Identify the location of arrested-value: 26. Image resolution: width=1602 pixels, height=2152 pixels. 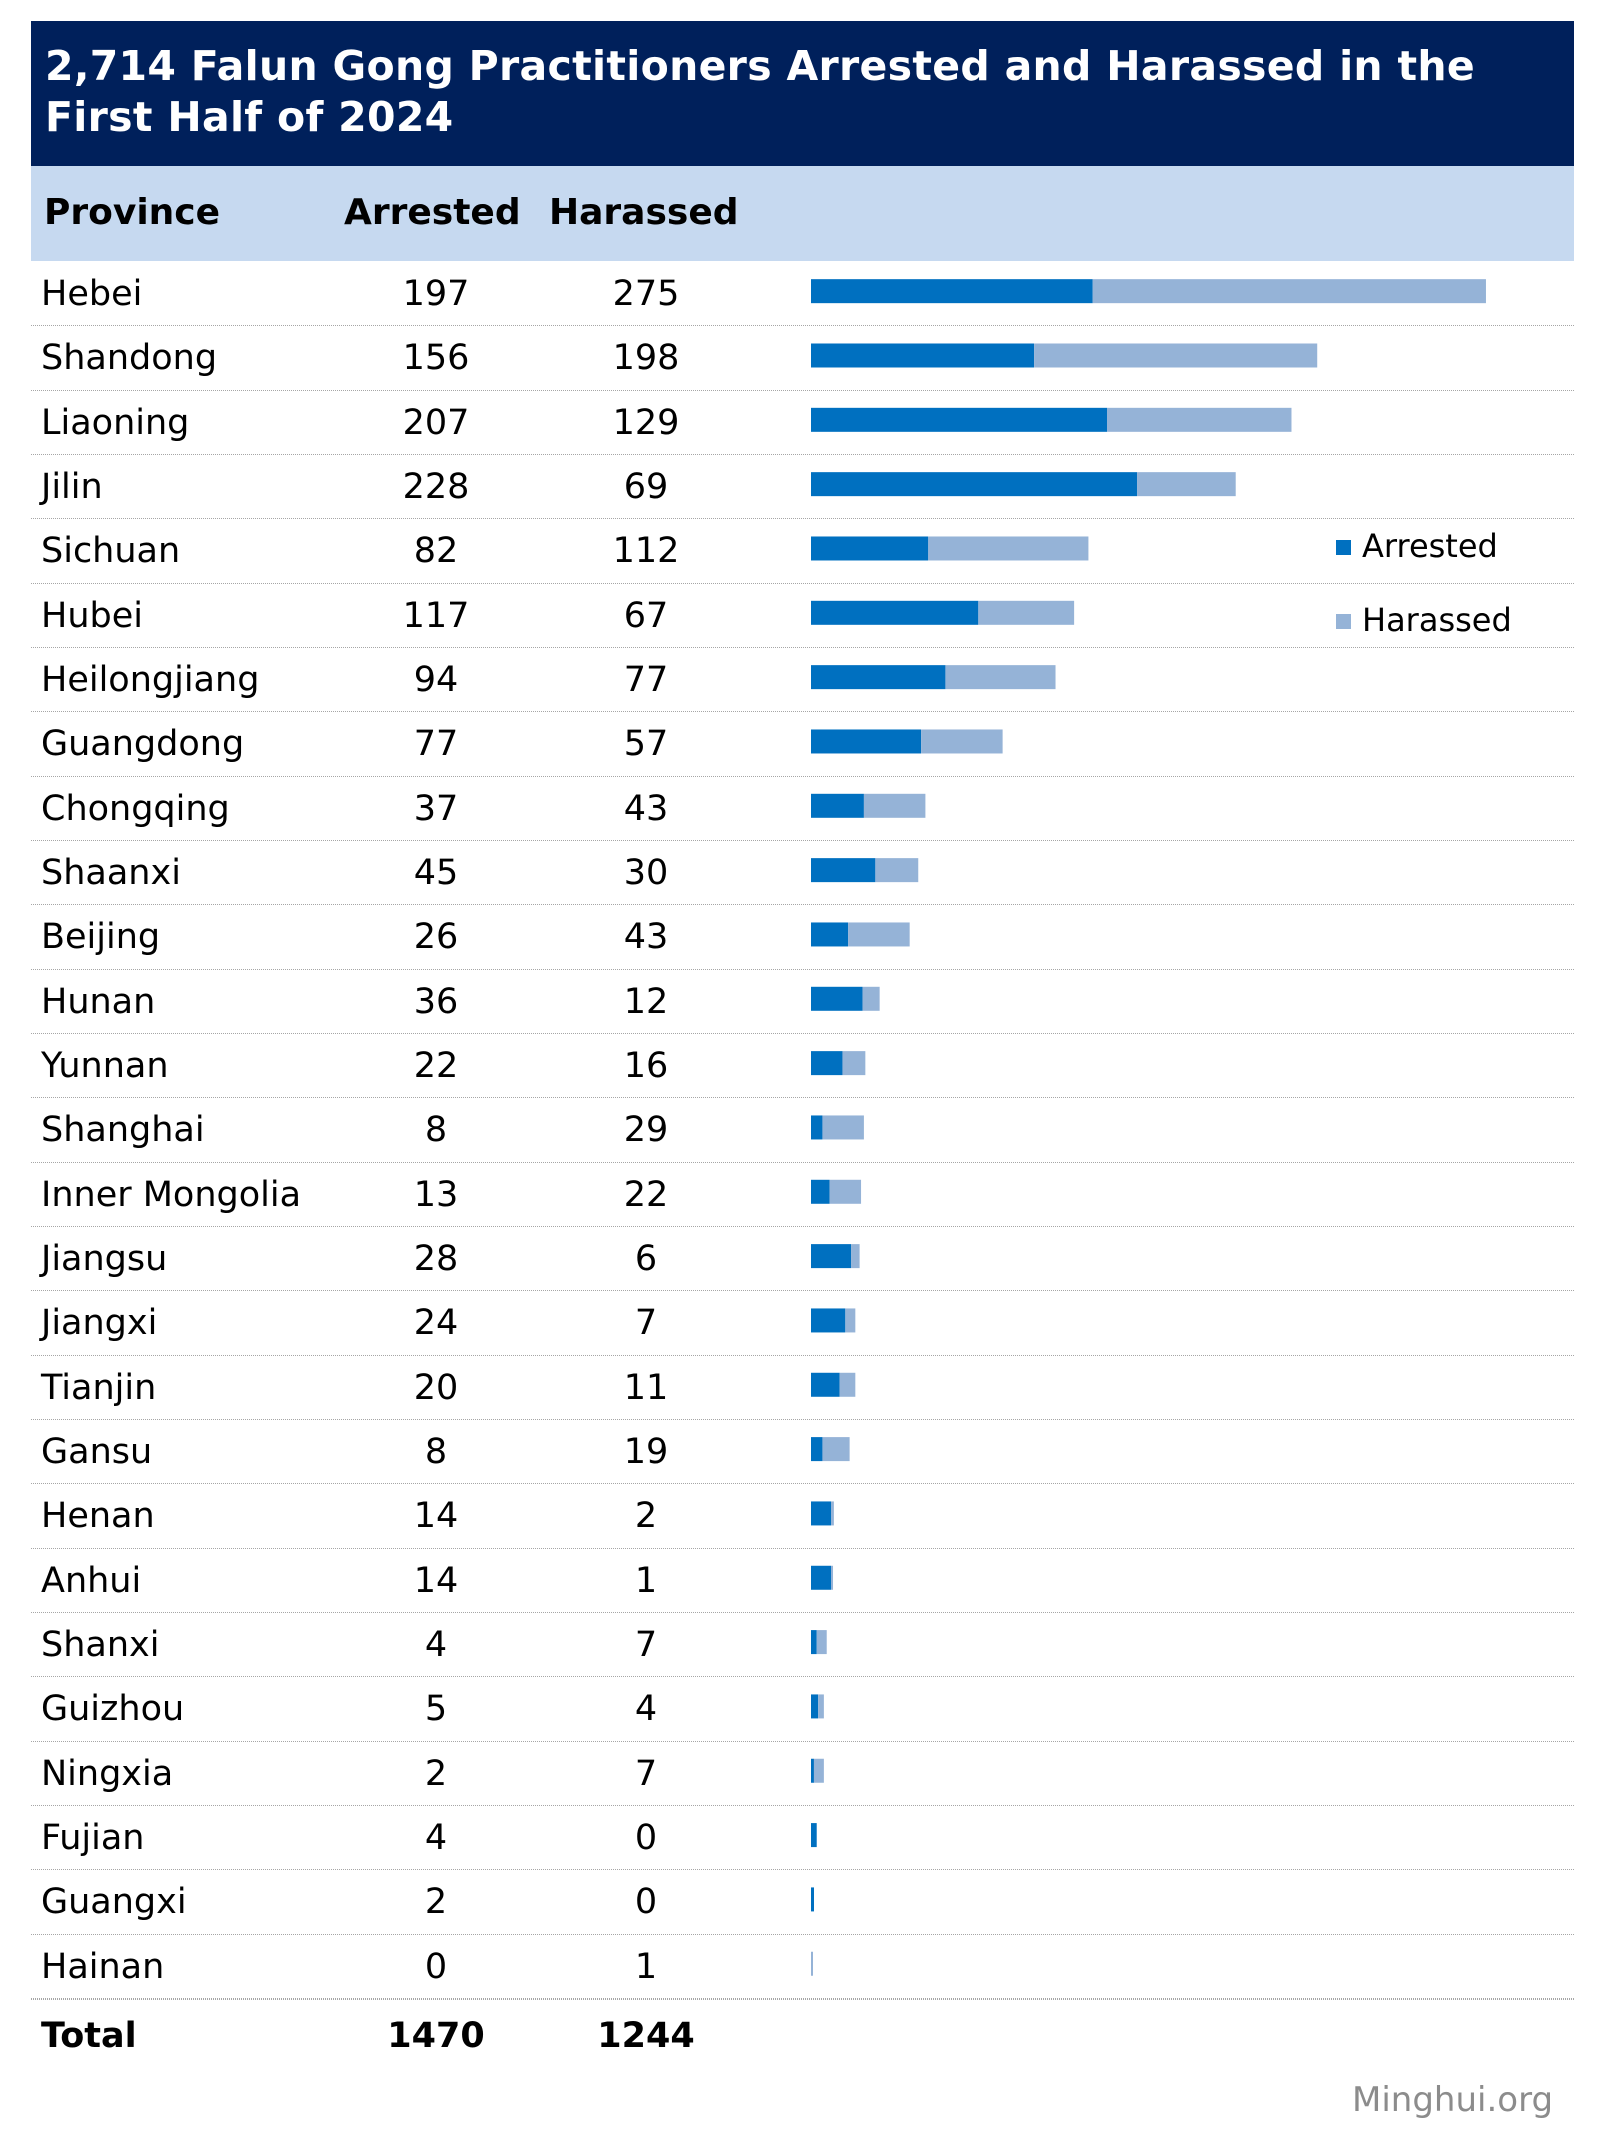
(436, 937).